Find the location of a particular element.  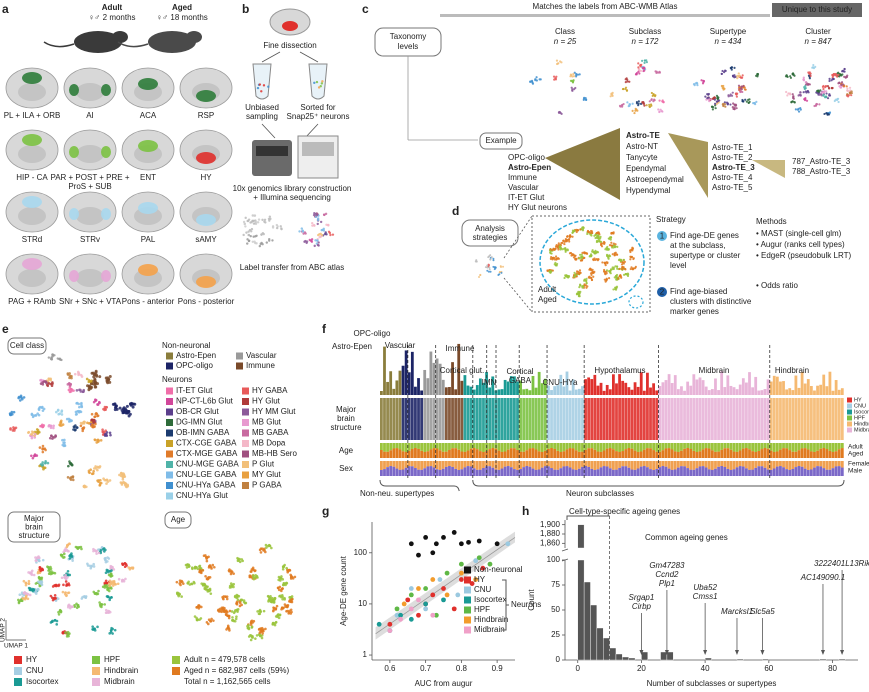

label: structure is located at coordinates (34, 535).